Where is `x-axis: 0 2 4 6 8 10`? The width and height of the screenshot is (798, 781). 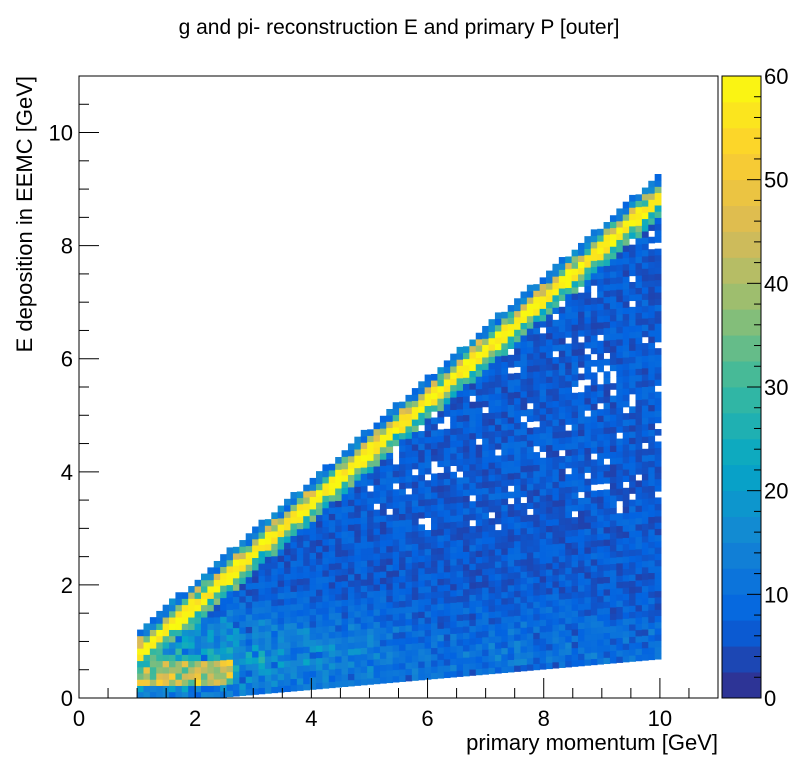
x-axis: 0 2 4 6 8 10 is located at coordinates (396, 704).